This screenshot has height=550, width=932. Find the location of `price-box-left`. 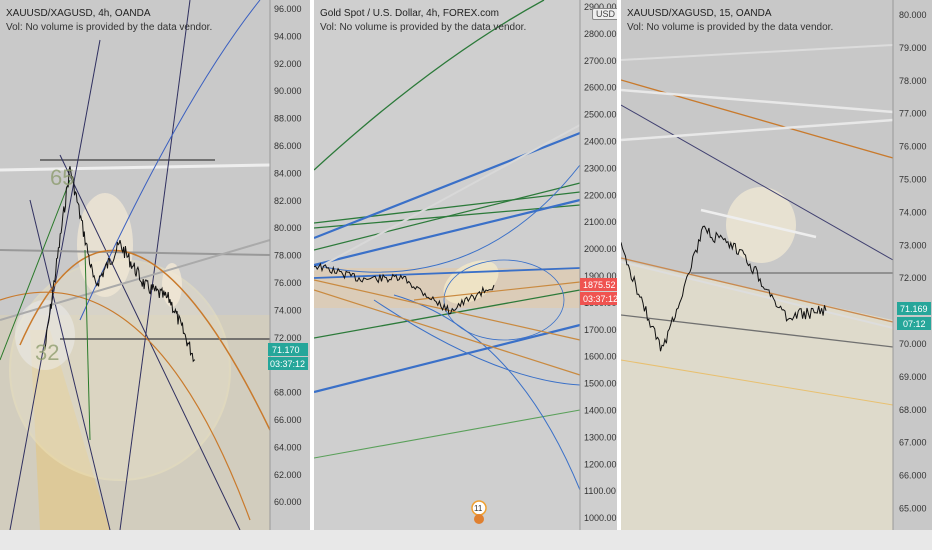

price-box-left is located at coordinates (288, 349).